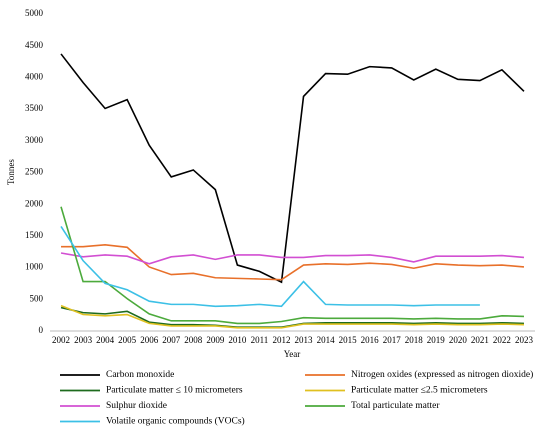 The width and height of the screenshot is (550, 440). What do you see at coordinates (348, 340) in the screenshot?
I see `x-tick-label: 2015` at bounding box center [348, 340].